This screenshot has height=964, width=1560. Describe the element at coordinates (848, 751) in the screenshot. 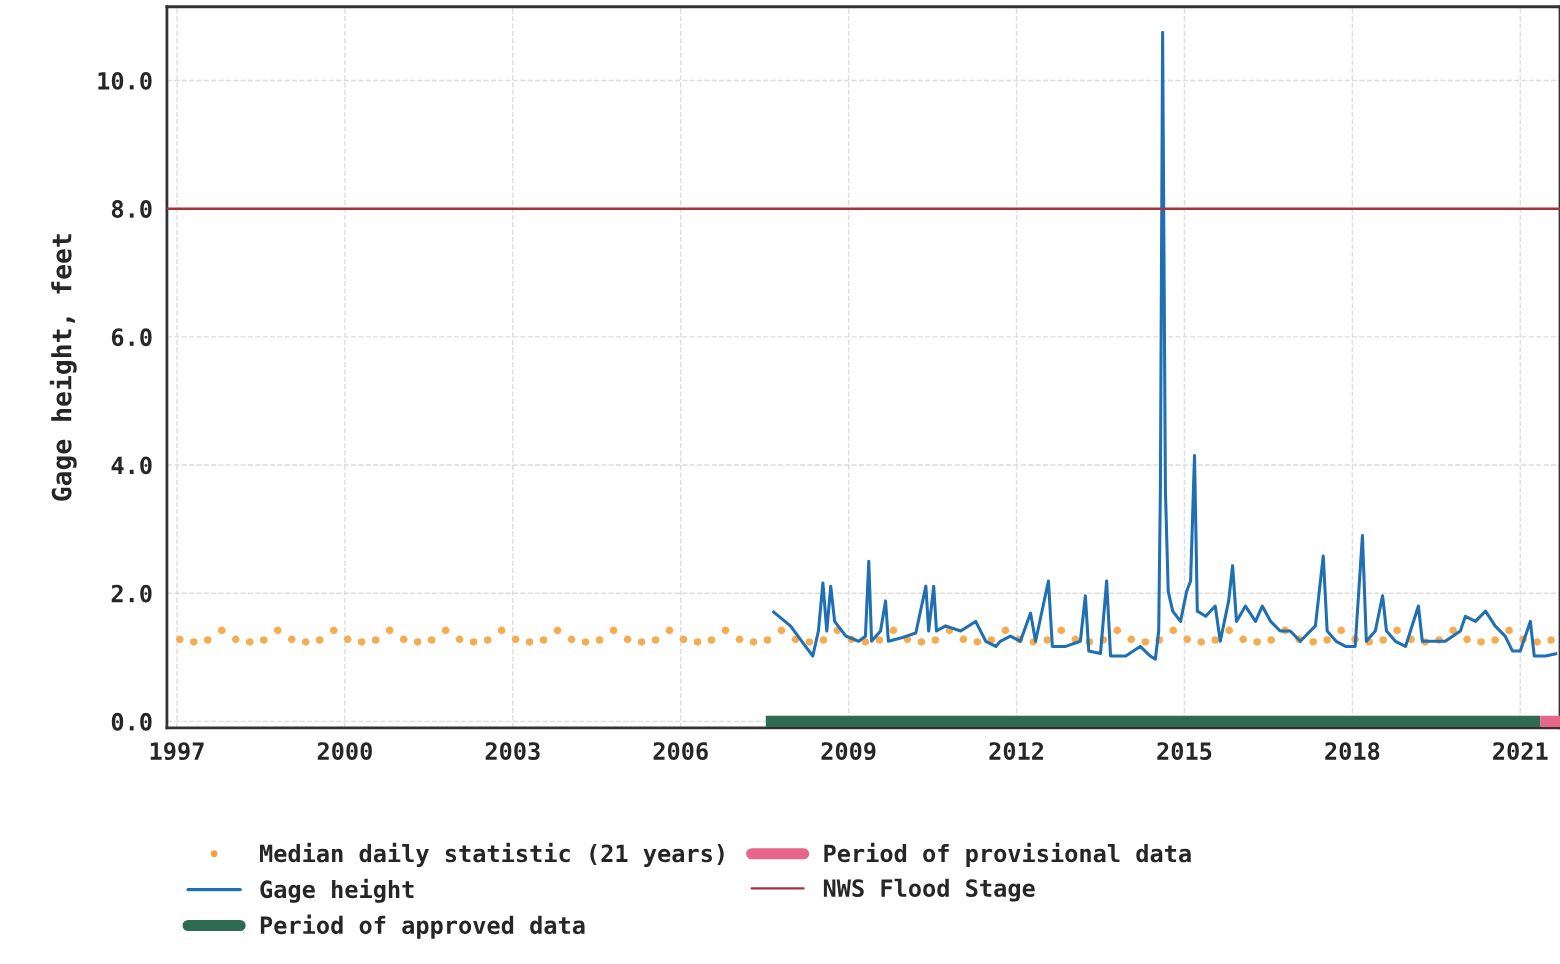

I see `x-tick-label: 2009` at that location.